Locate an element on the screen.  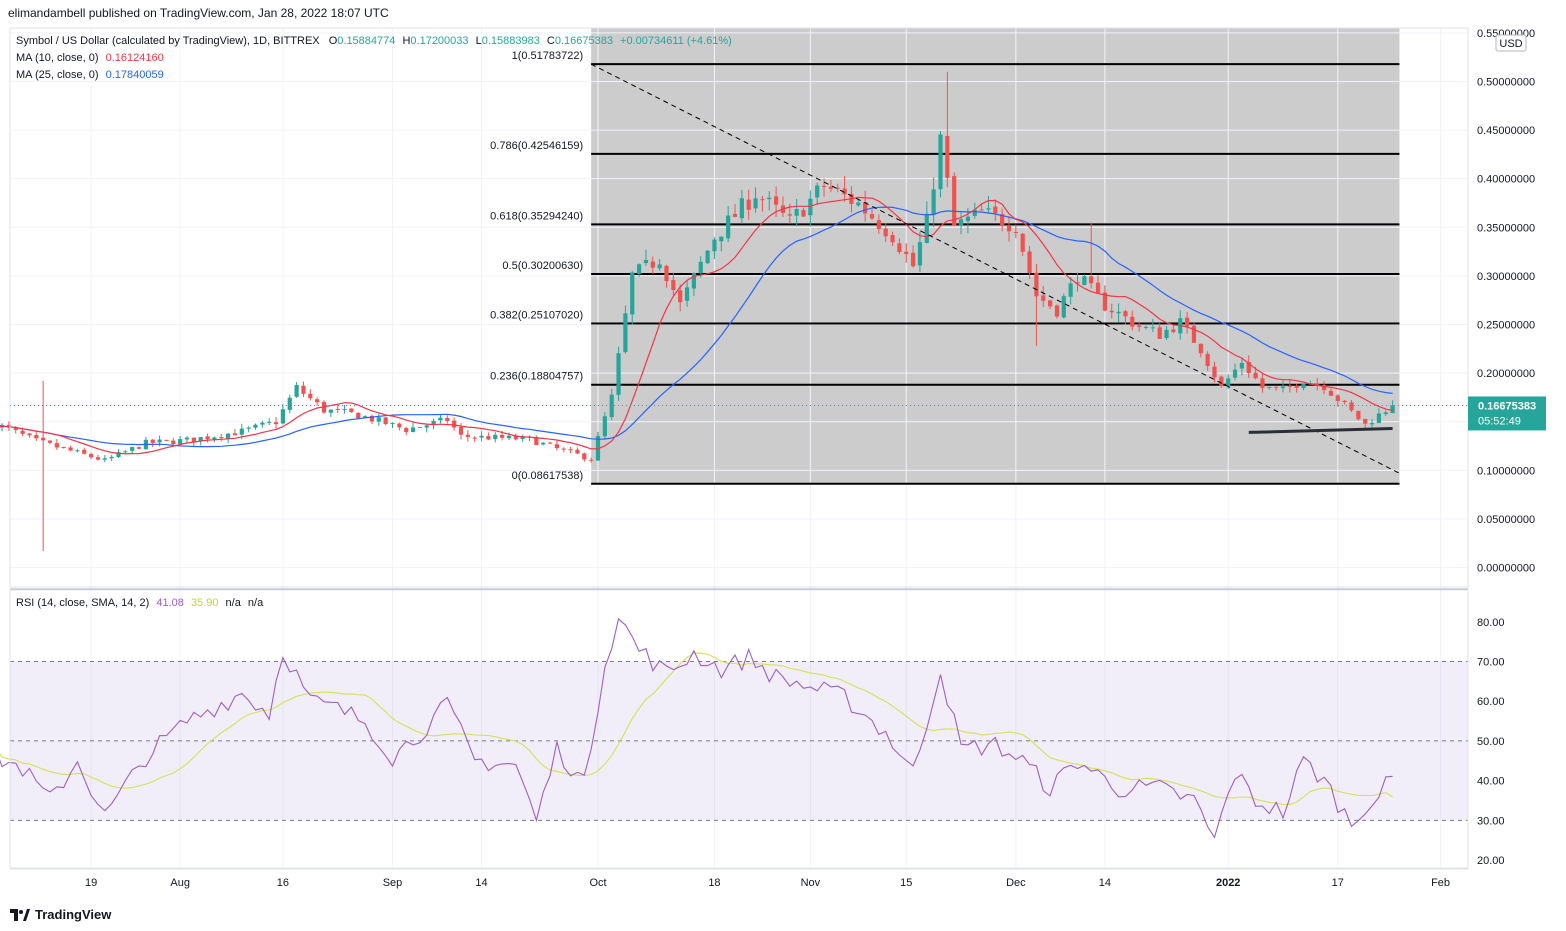
time-tick-label: Dec is located at coordinates (1016, 883).